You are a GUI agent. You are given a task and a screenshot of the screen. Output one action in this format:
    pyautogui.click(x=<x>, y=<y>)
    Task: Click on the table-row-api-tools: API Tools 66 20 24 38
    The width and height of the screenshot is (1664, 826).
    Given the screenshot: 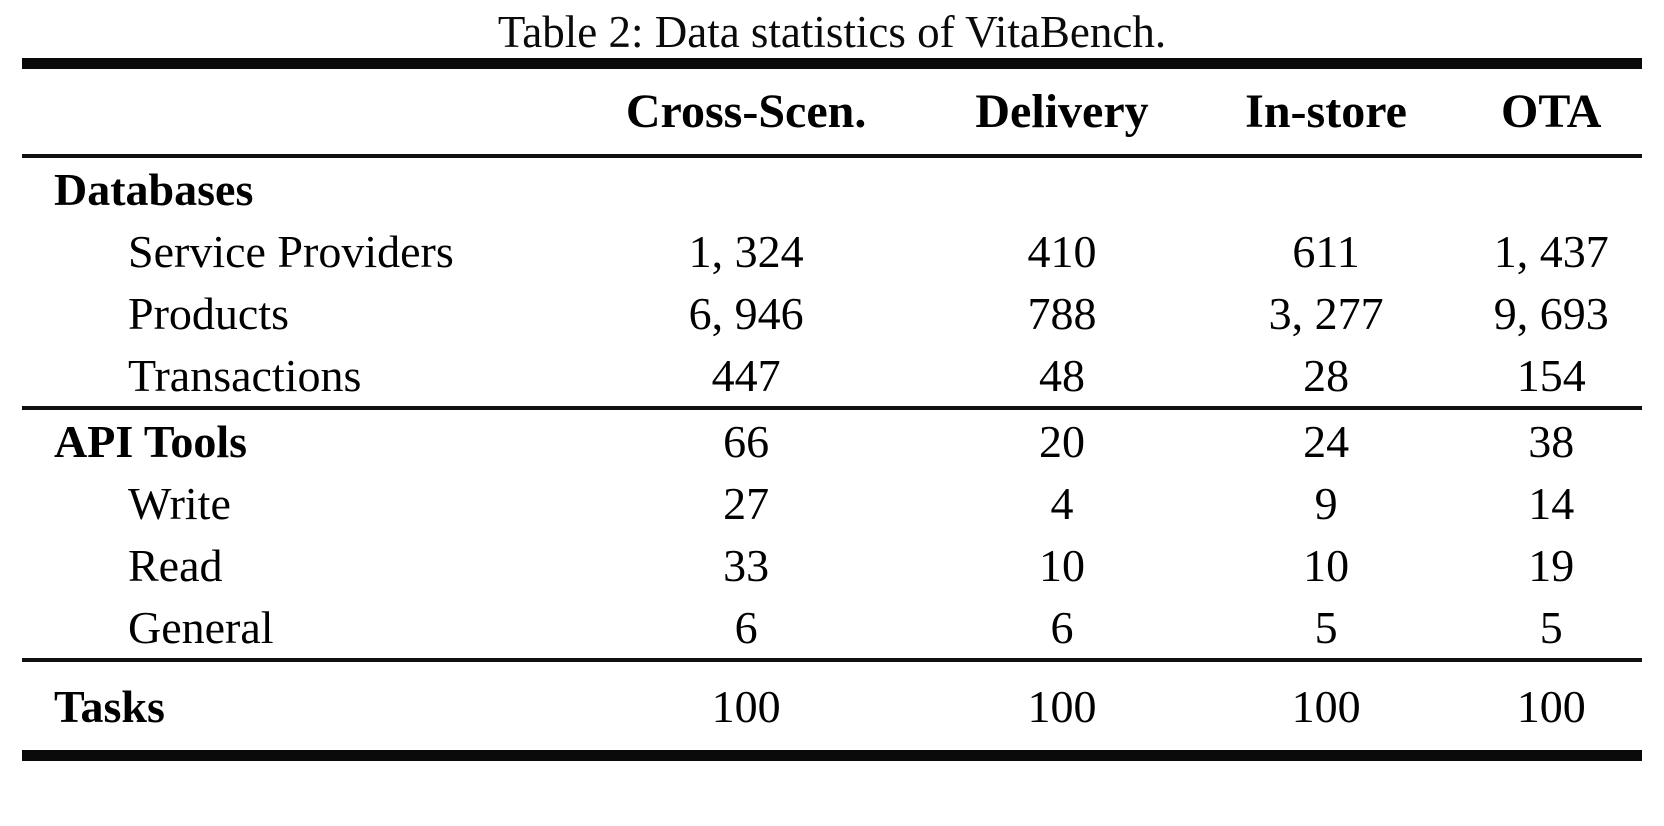 What is the action you would take?
    pyautogui.click(x=832, y=441)
    